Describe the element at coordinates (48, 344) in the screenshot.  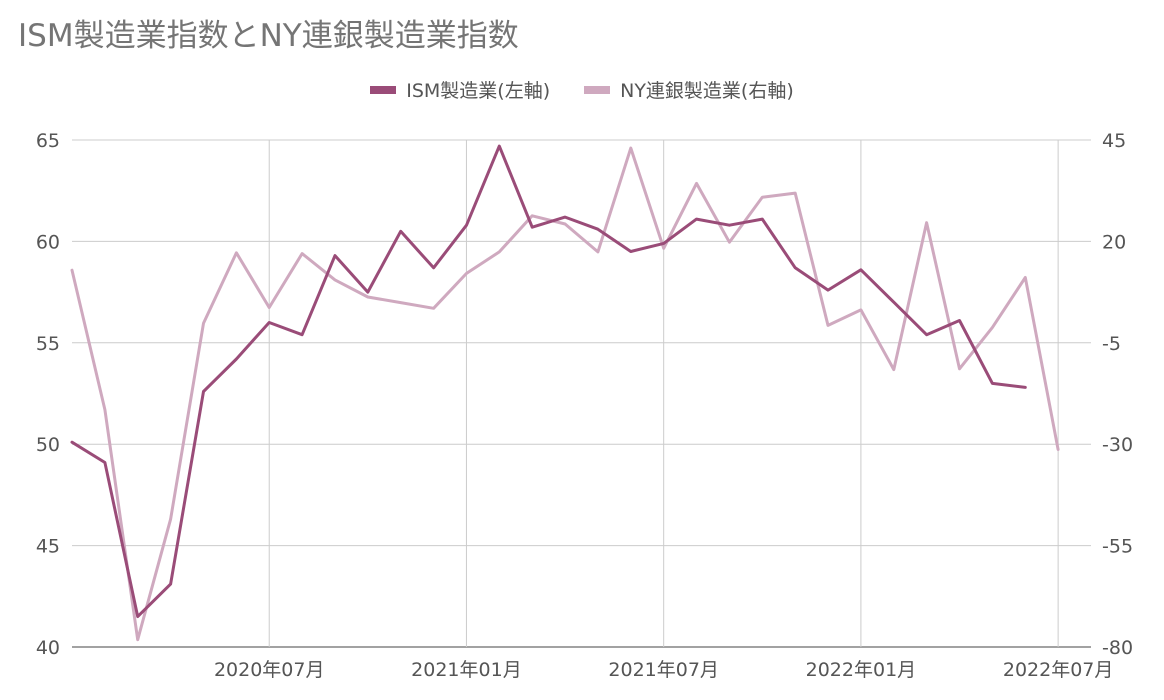
I see `left-axis-tick-label: 55` at that location.